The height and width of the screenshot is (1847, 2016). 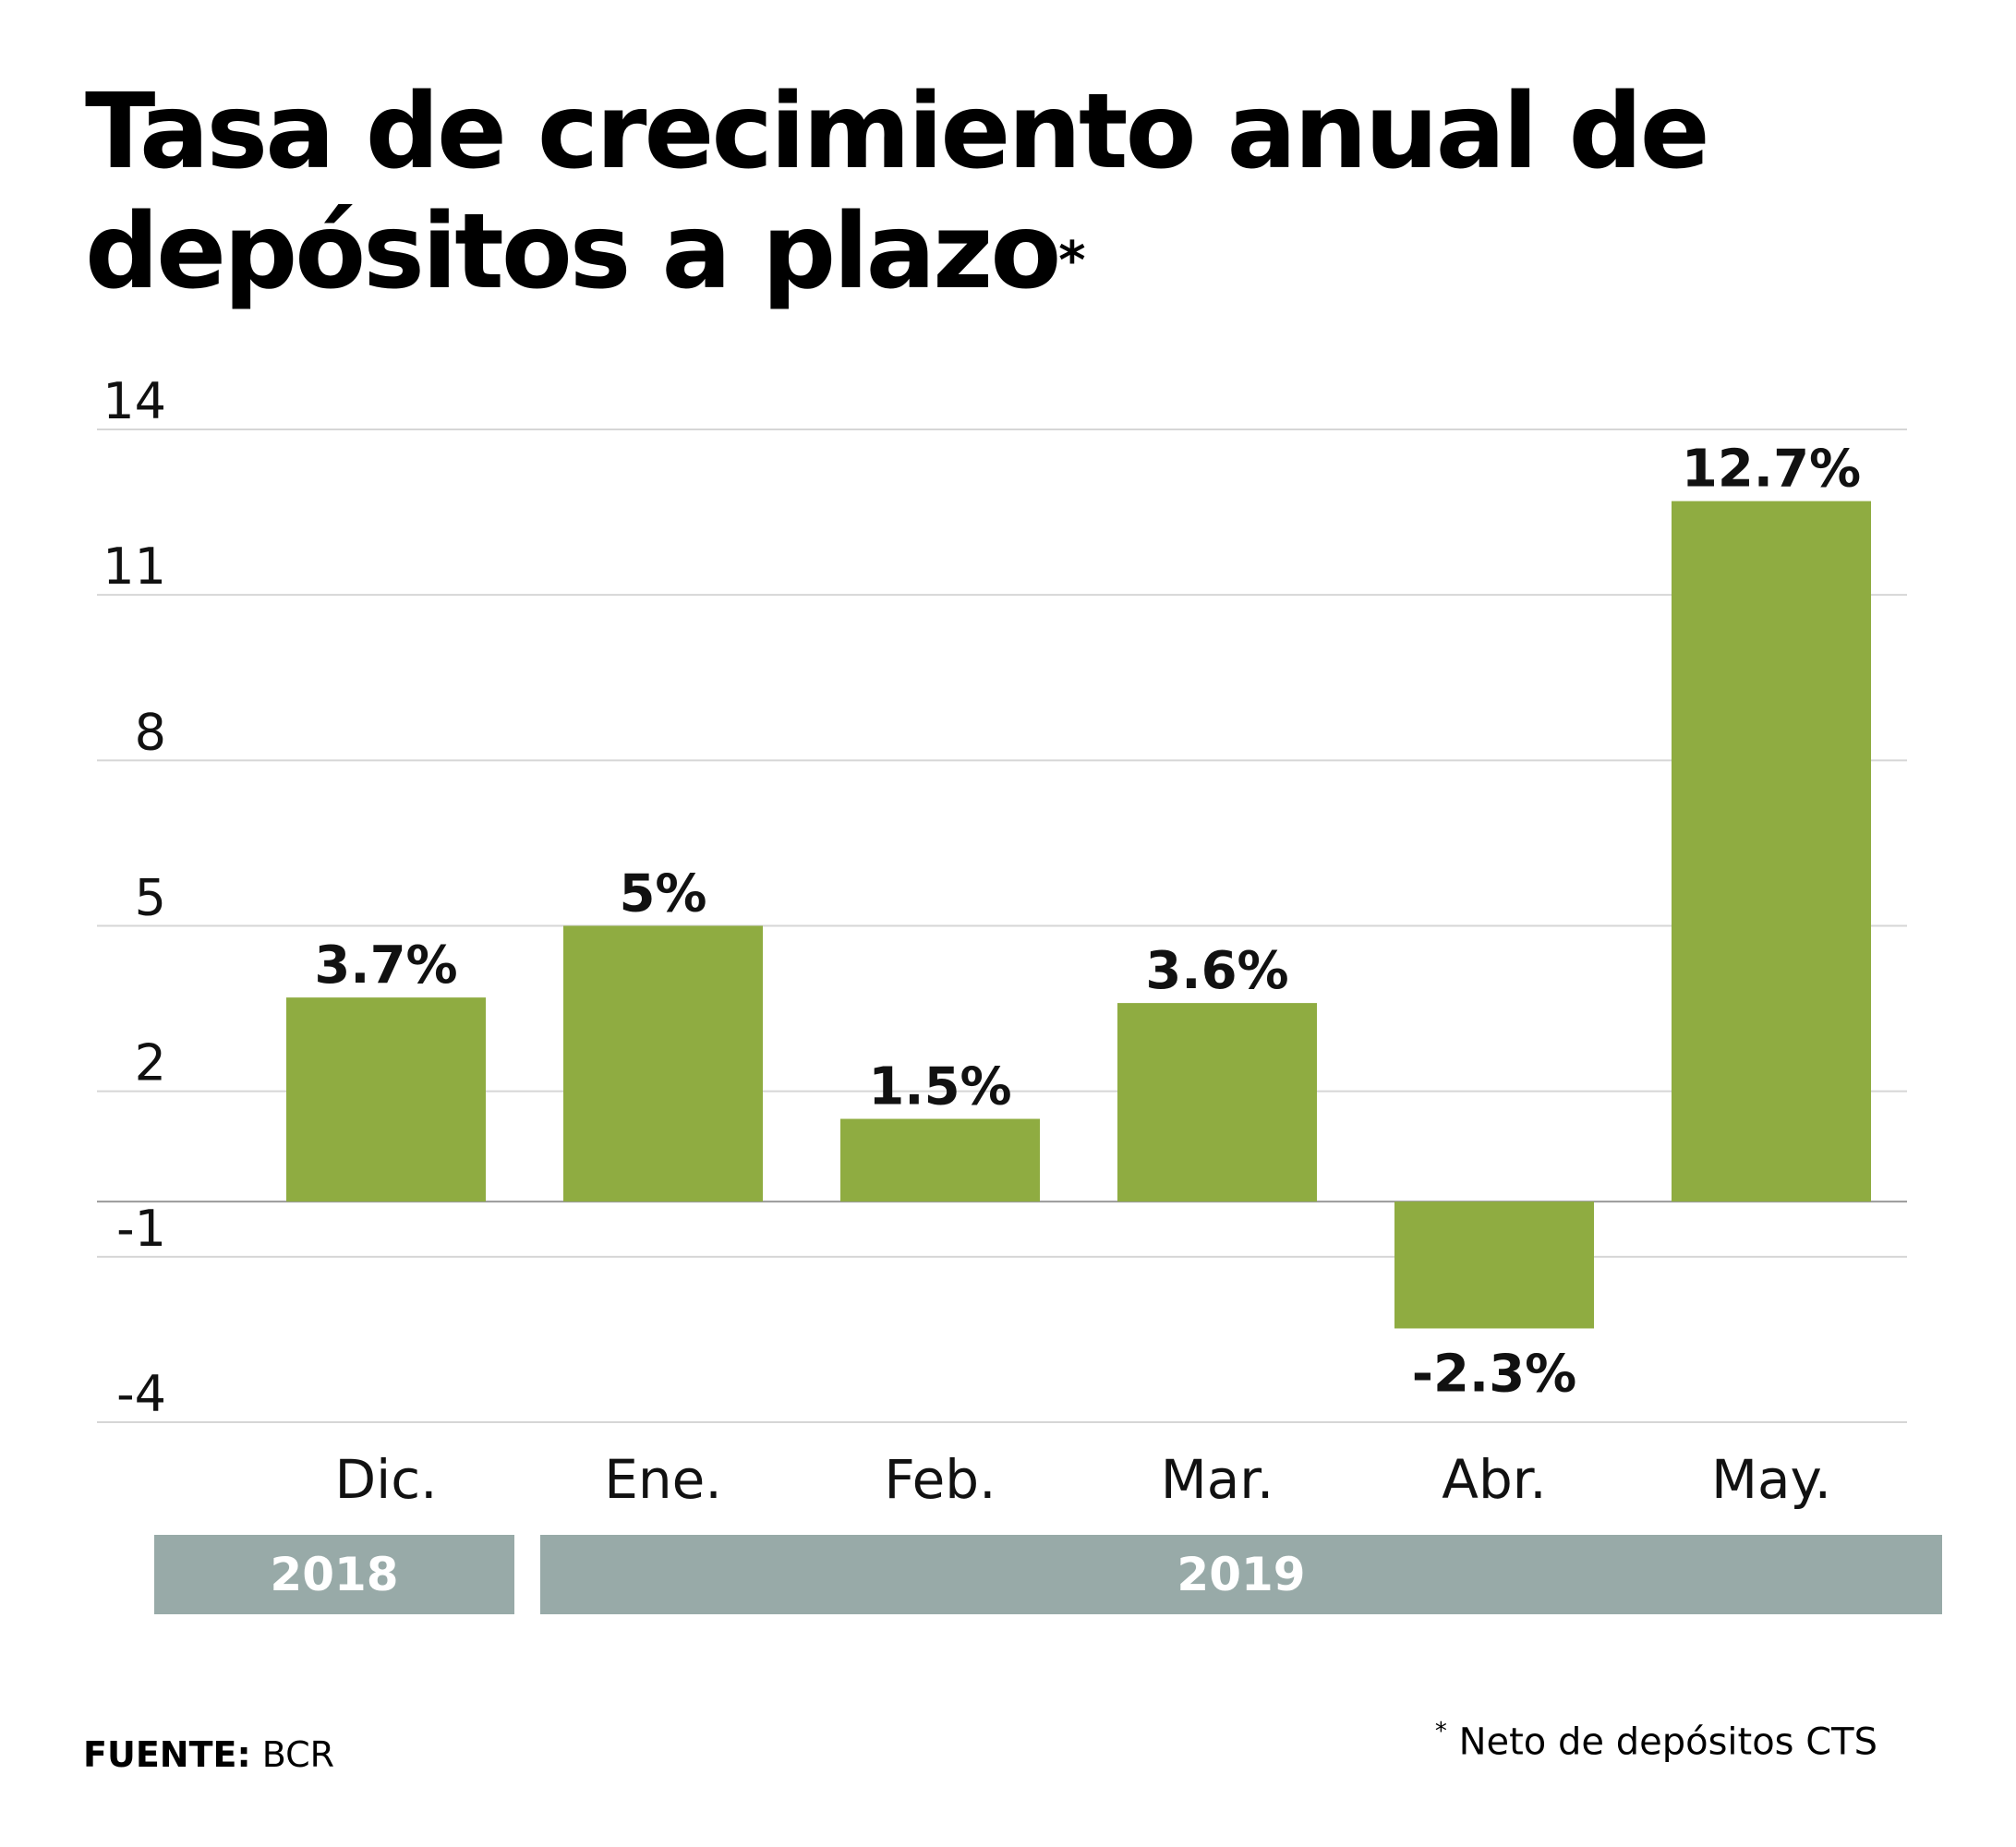 I want to click on data-label: 3.7%, so click(x=385, y=966).